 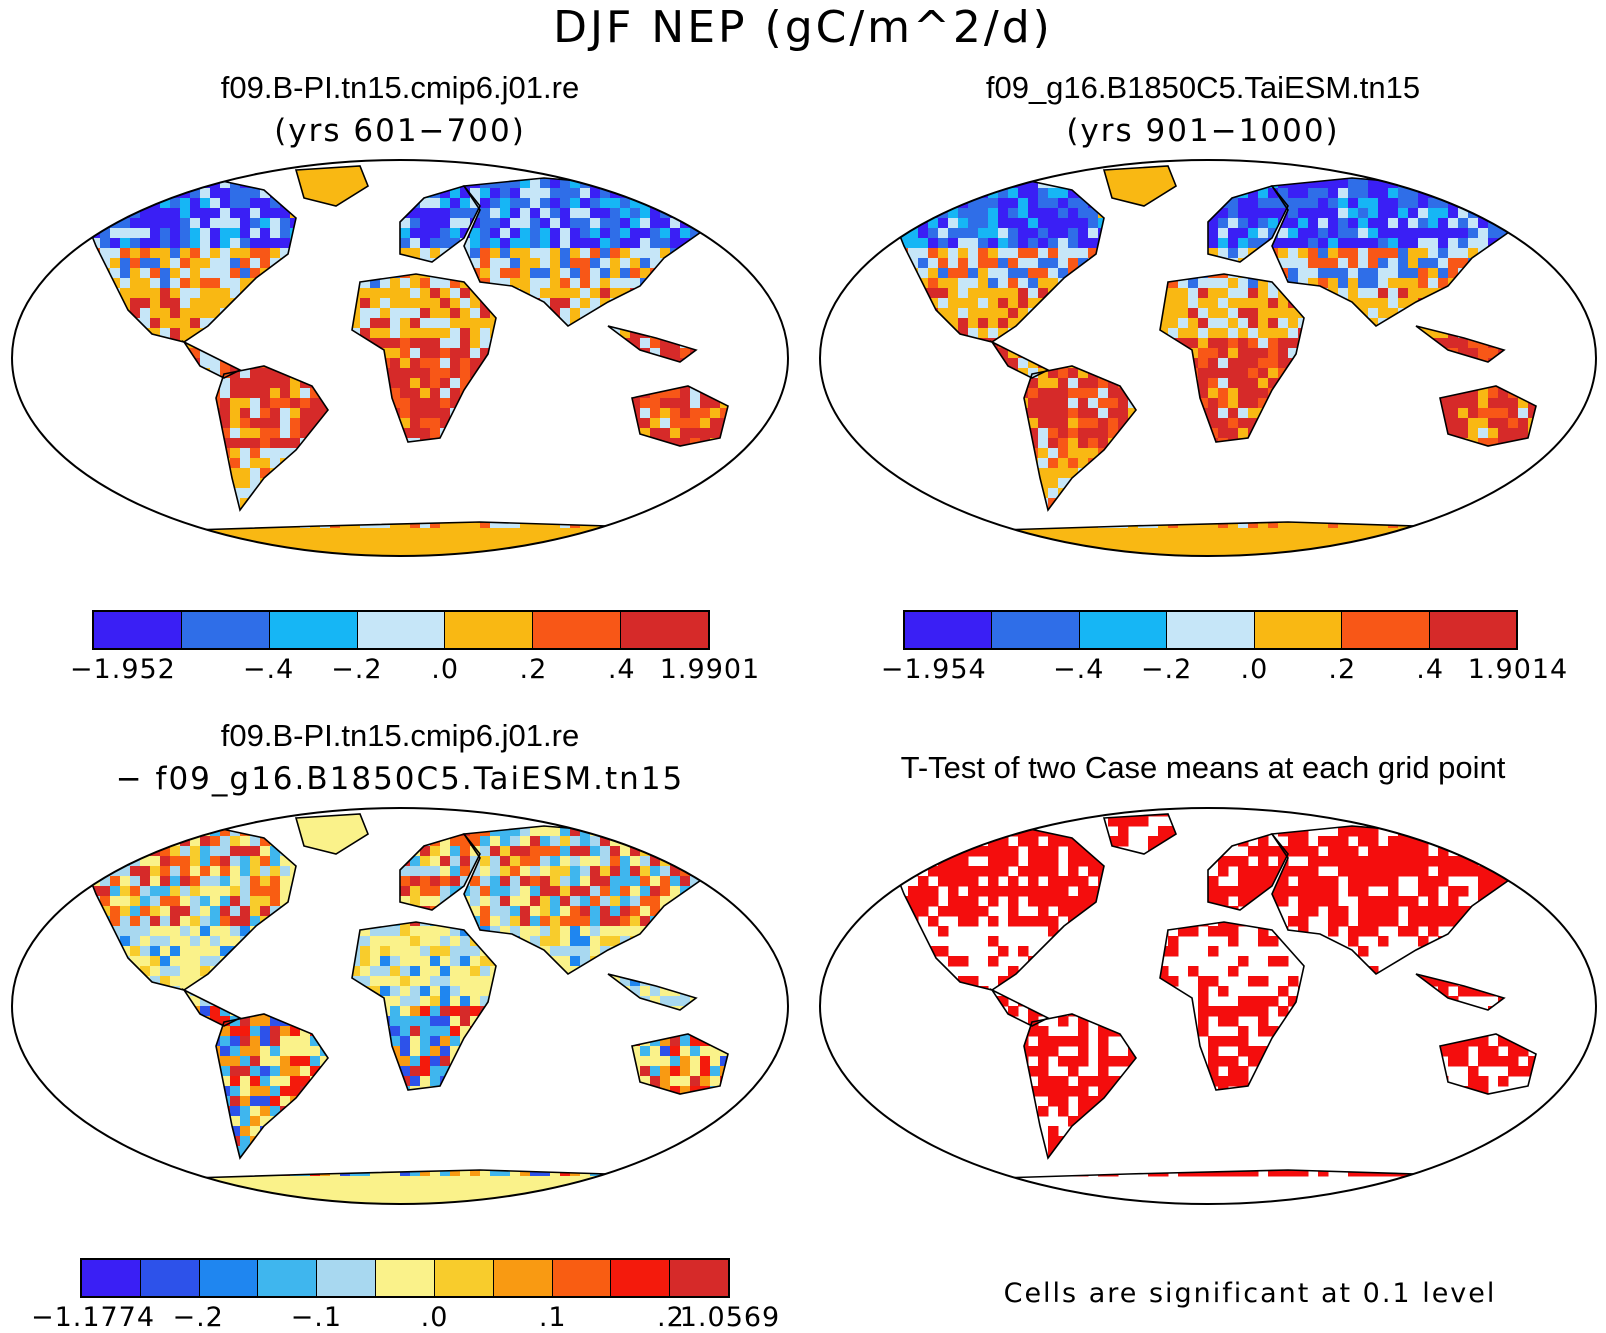 I want to click on panel-diff-title: f09.B-PI.tn15.cmip6.j01.re, so click(x=400, y=736).